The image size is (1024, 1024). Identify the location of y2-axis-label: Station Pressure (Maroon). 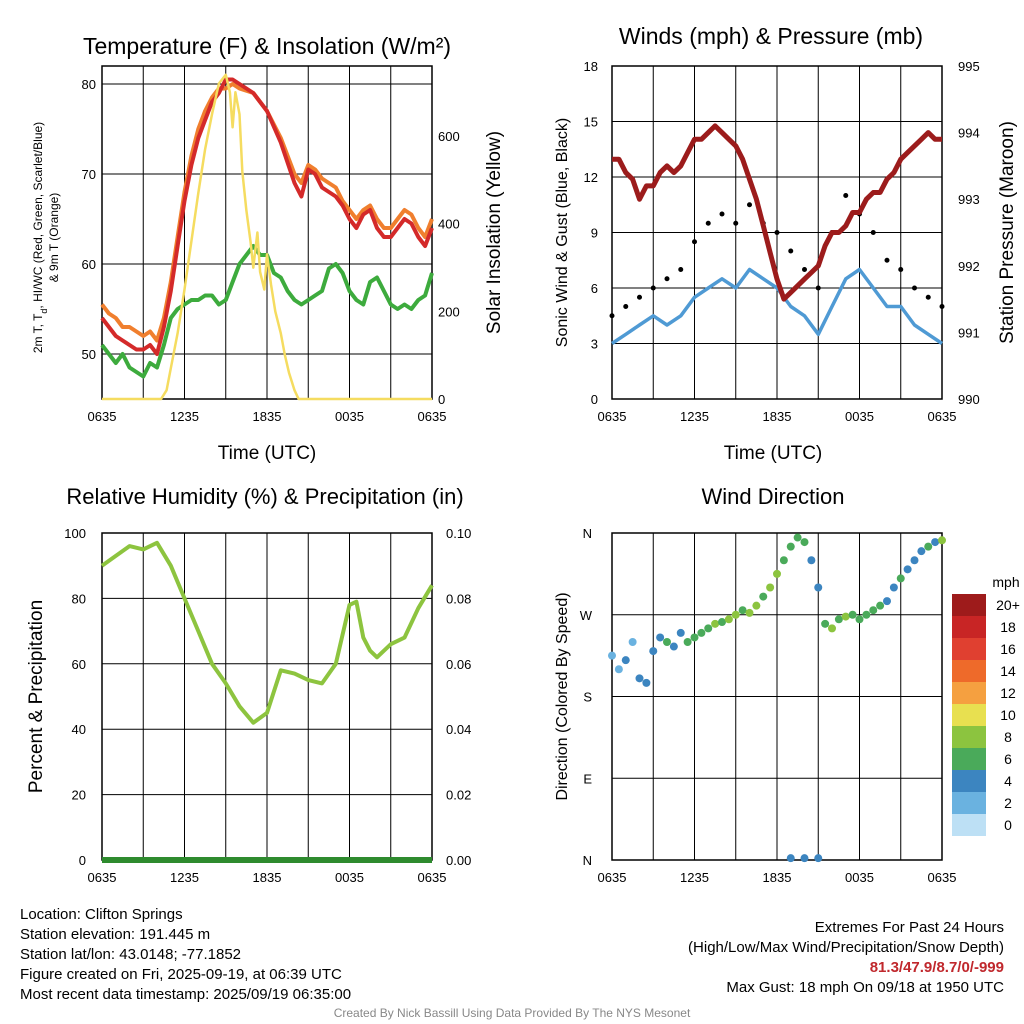
(1007, 232).